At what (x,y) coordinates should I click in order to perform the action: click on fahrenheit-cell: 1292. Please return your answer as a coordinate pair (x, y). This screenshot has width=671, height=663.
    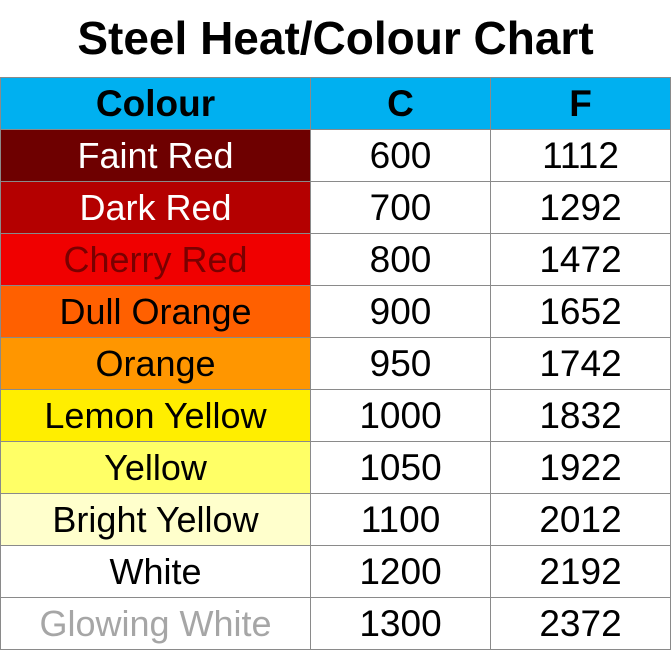
    Looking at the image, I should click on (580, 207).